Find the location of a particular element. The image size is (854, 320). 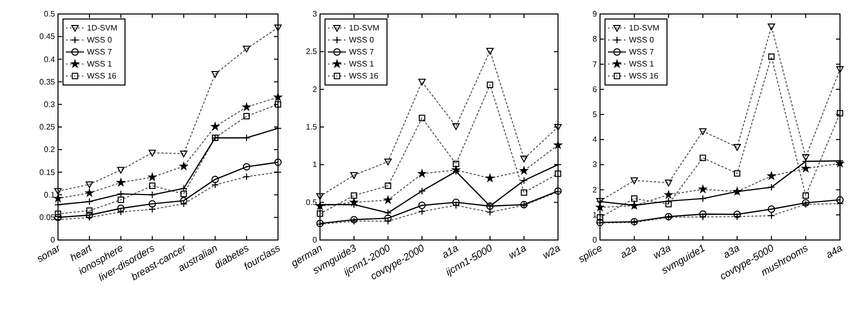

y-tick-label: 0.4 is located at coordinates (50, 59).